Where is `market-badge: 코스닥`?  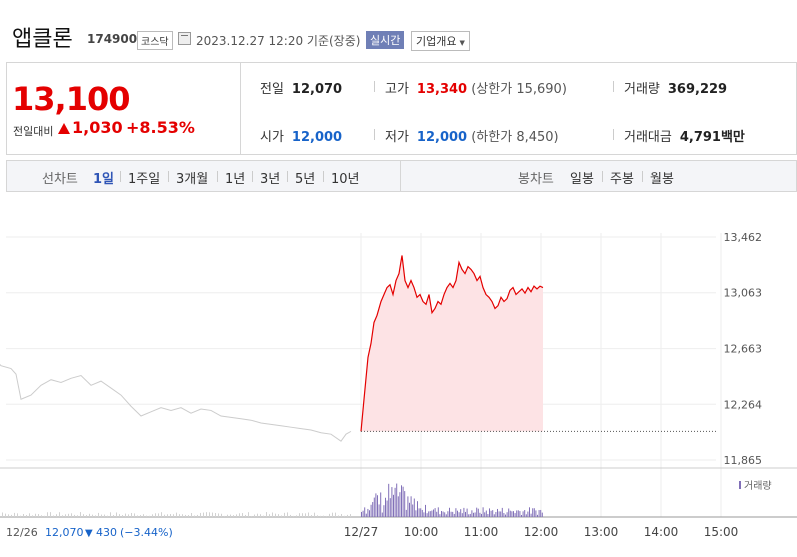
market-badge: 코스닥 is located at coordinates (155, 40).